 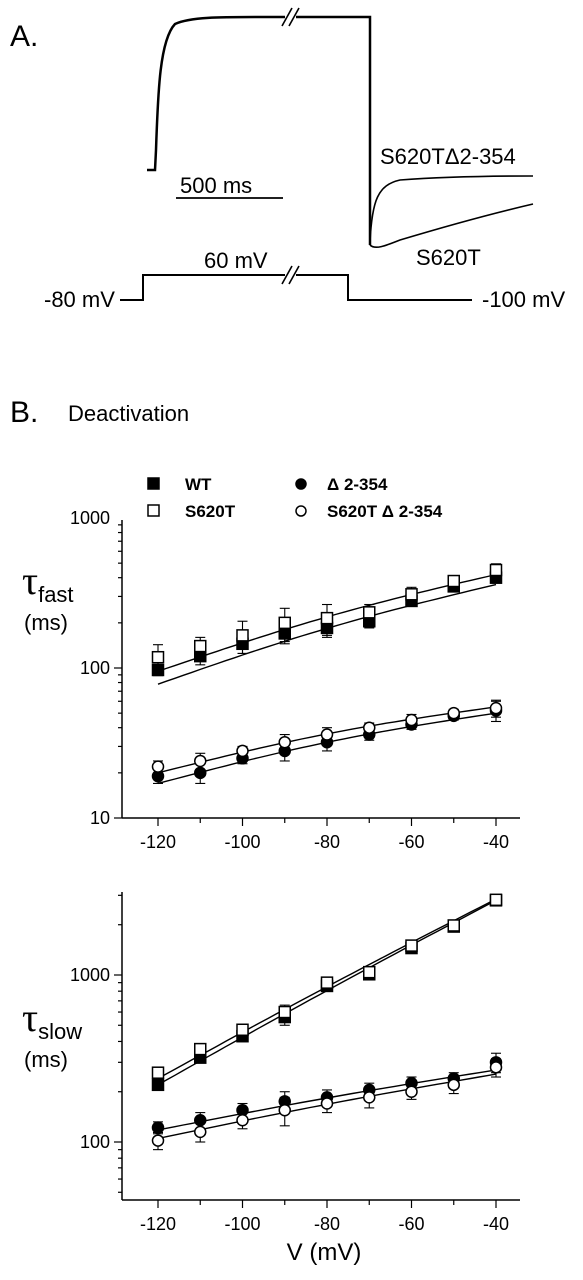 I want to click on legend-label: Δ 2-354, so click(x=357, y=484).